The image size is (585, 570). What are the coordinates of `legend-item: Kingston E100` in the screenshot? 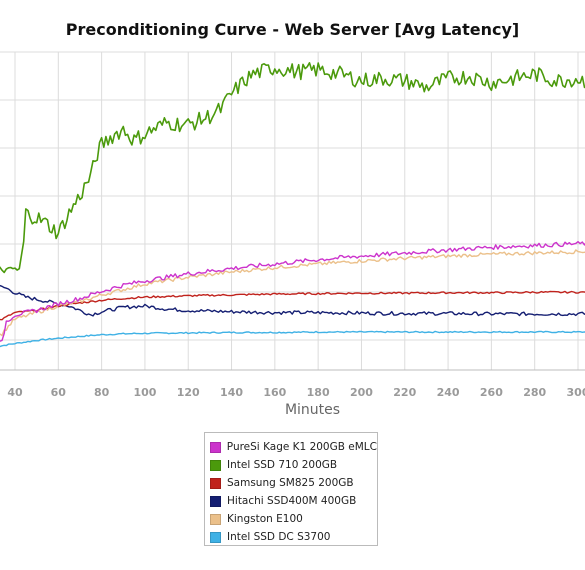 It's located at (291, 519).